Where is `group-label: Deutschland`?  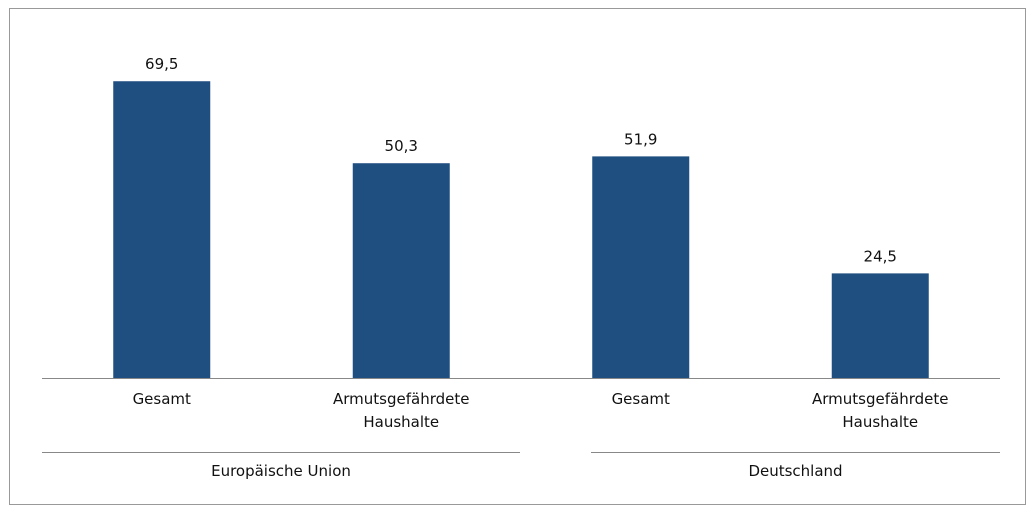
group-label: Deutschland is located at coordinates (795, 471).